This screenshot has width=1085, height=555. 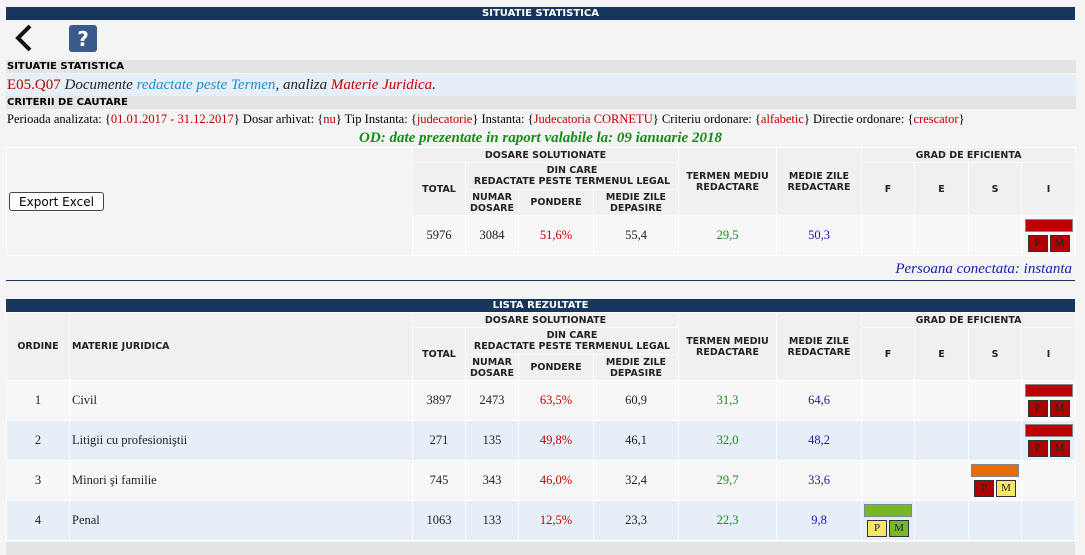 I want to click on termen: 22,3, so click(x=727, y=520).